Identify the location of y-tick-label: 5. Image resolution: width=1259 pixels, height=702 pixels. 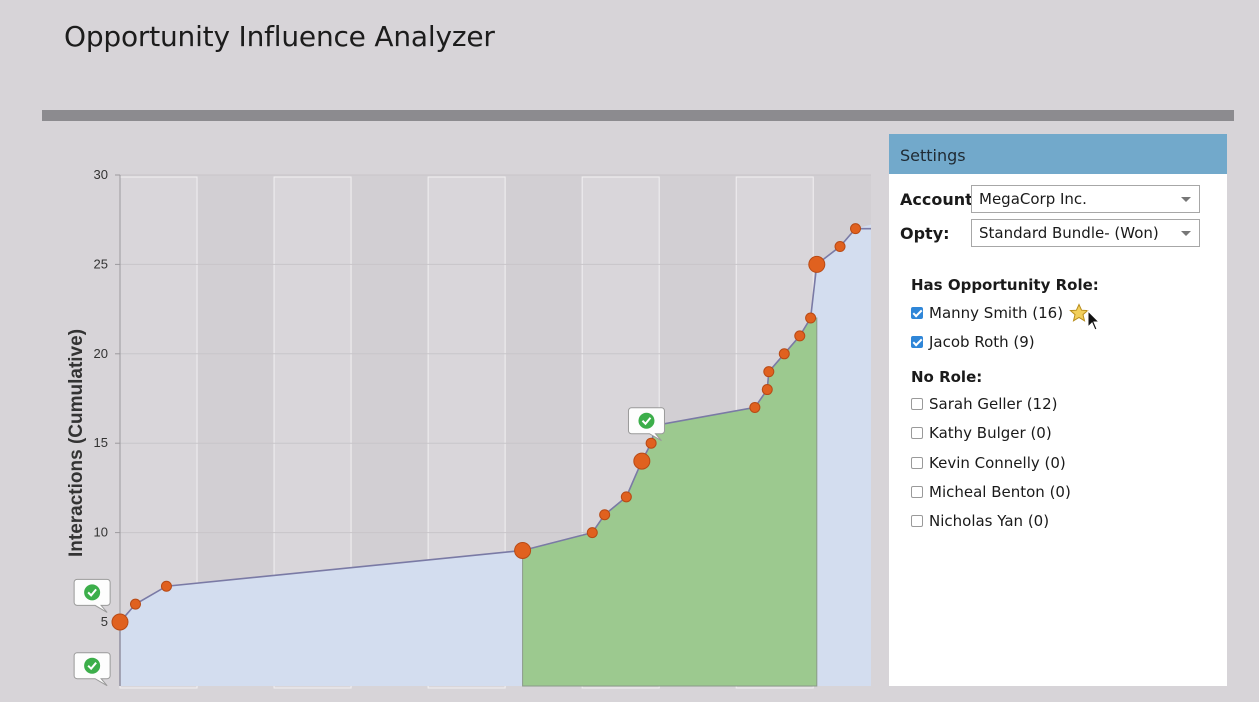
(104, 621).